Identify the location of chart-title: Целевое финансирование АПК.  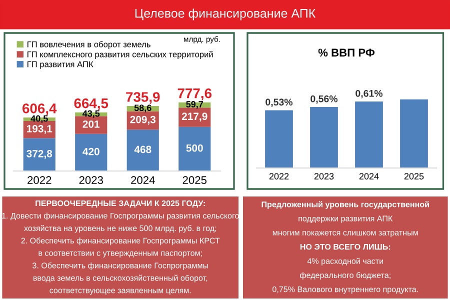
(225, 14).